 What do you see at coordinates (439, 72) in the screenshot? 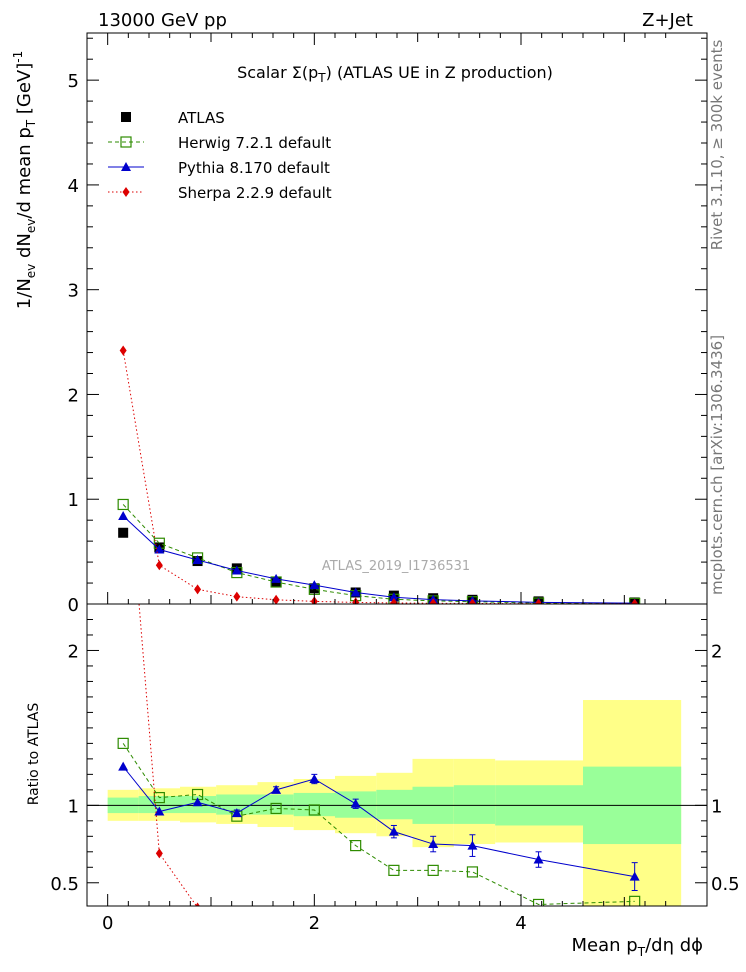
I see `title-suffix: ) (ATLAS UE in Z production)` at bounding box center [439, 72].